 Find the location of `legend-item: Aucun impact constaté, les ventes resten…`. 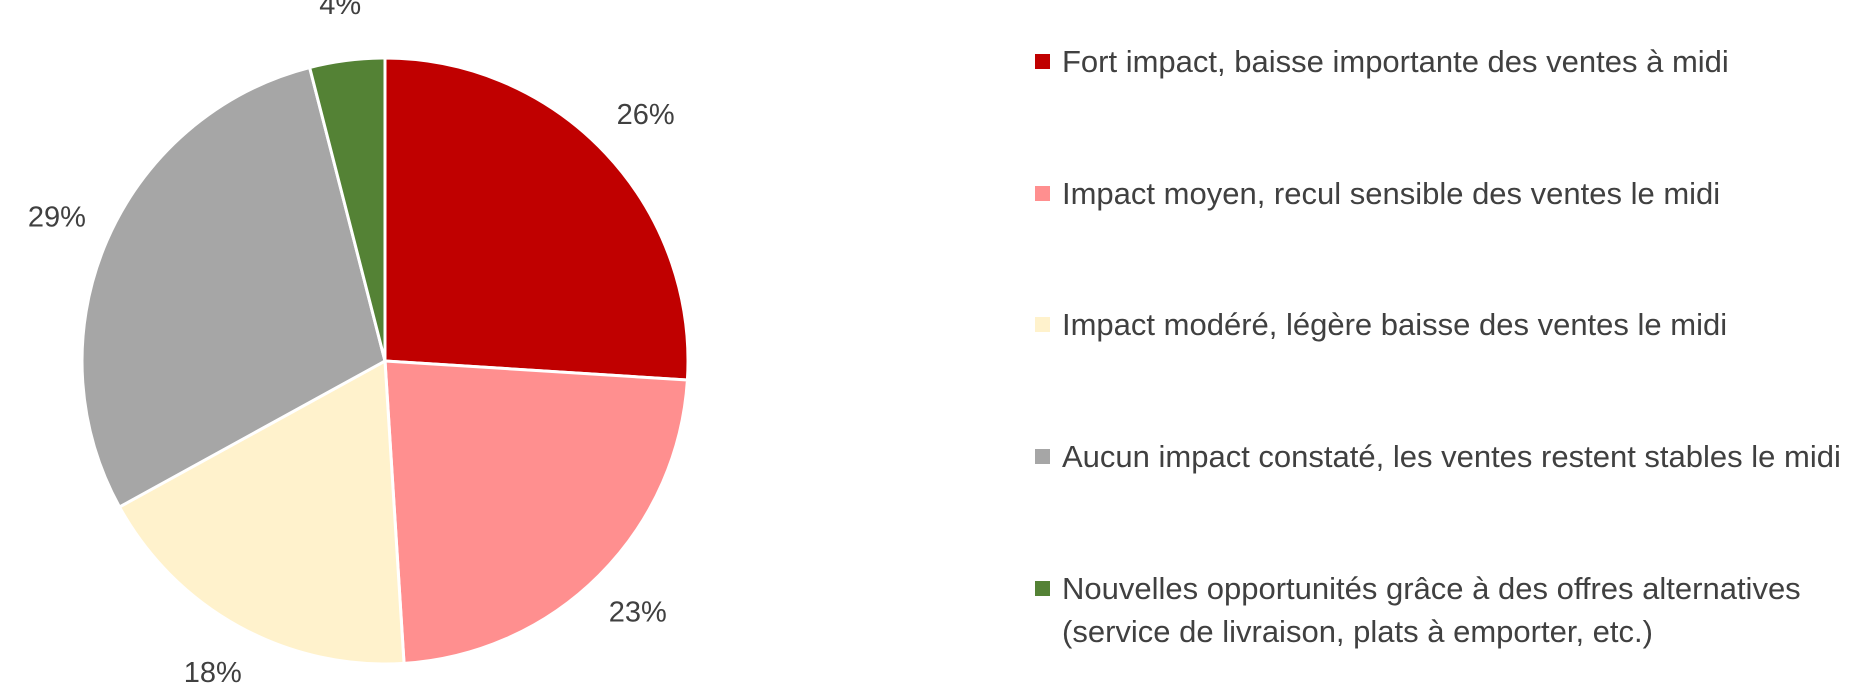

legend-item: Aucun impact constaté, les ventes resten… is located at coordinates (1445, 456).